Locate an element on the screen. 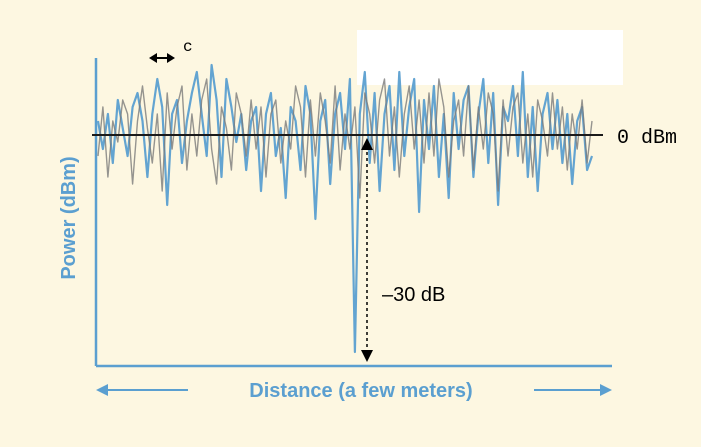 This screenshot has width=701, height=447. coherence-label: c is located at coordinates (188, 47).